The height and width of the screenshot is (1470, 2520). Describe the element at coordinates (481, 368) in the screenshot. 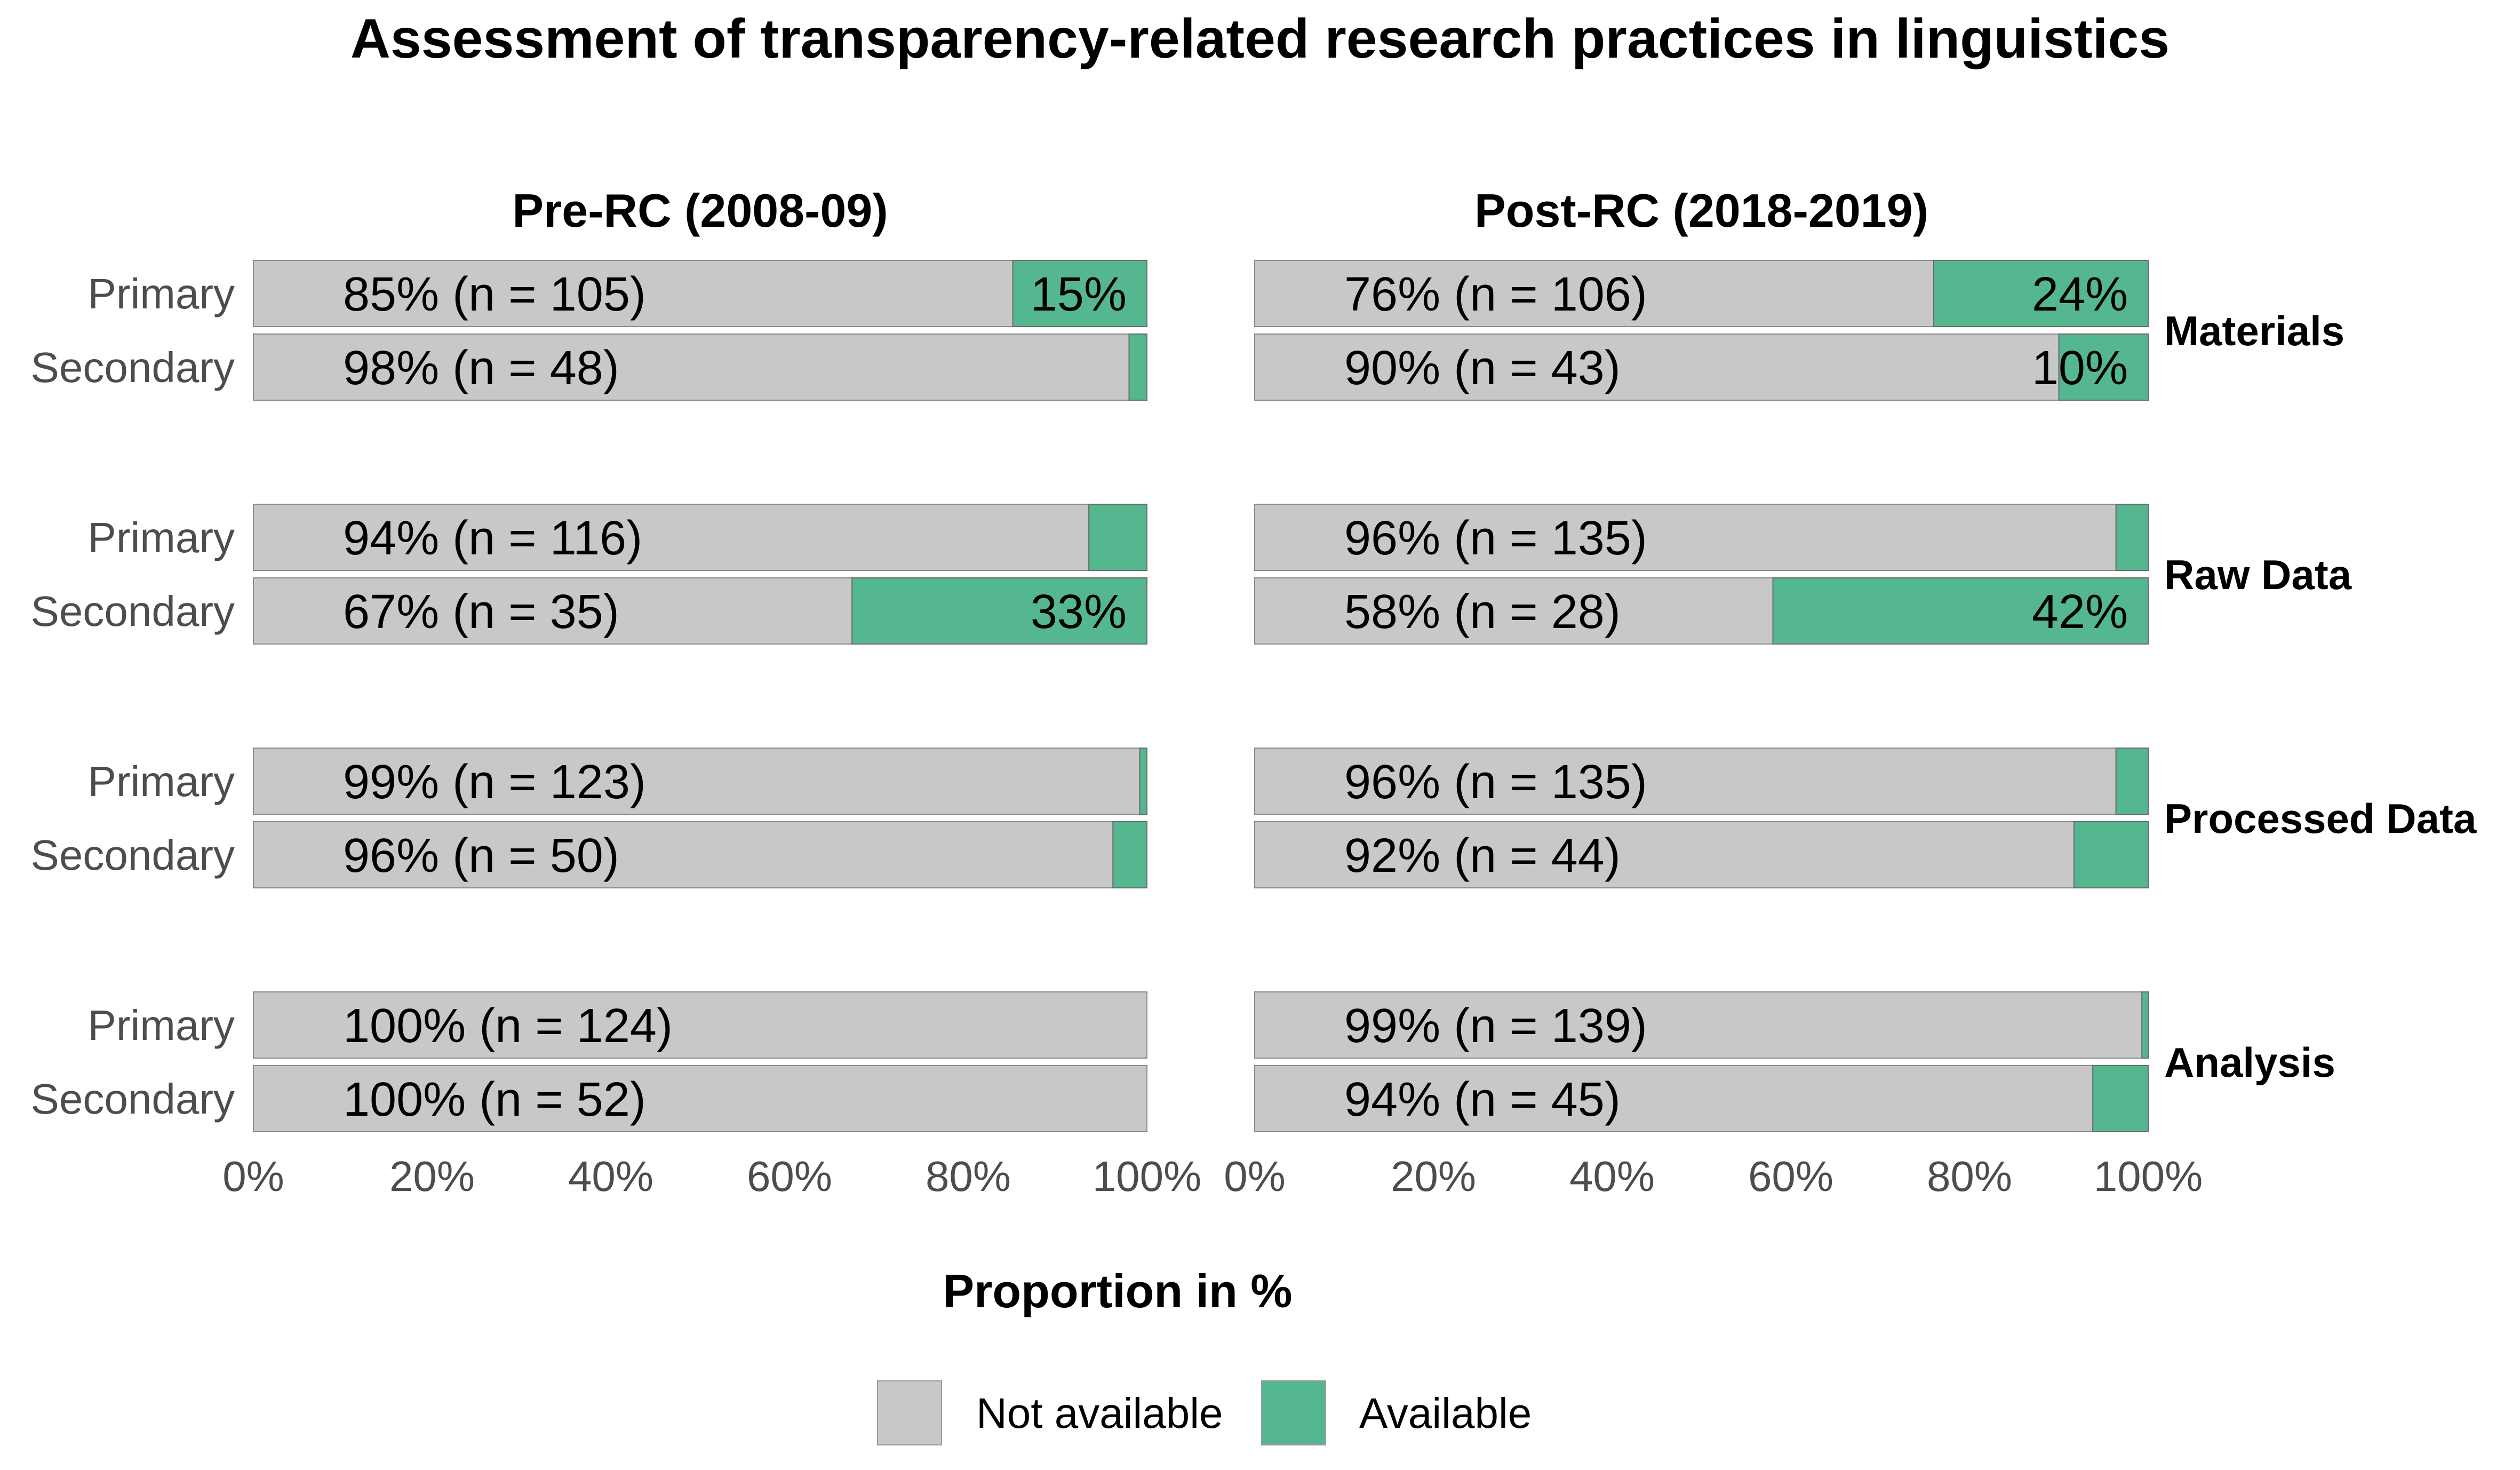

I see `bar-data-label: 98% (n = 48)` at that location.